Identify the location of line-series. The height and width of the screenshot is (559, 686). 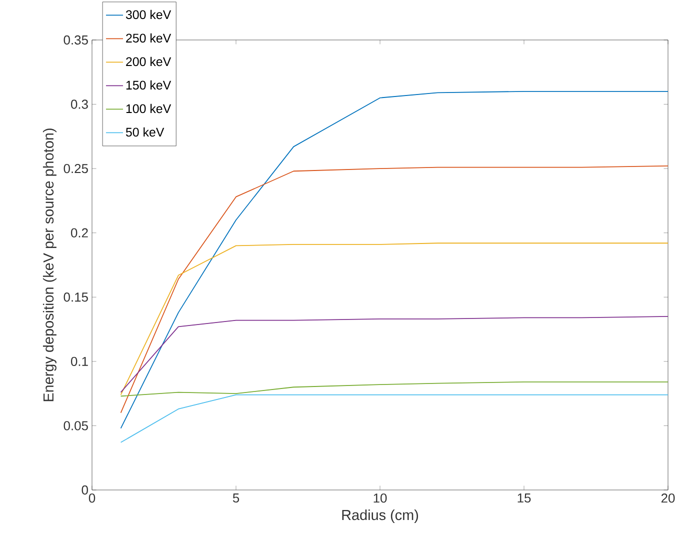
(394, 354).